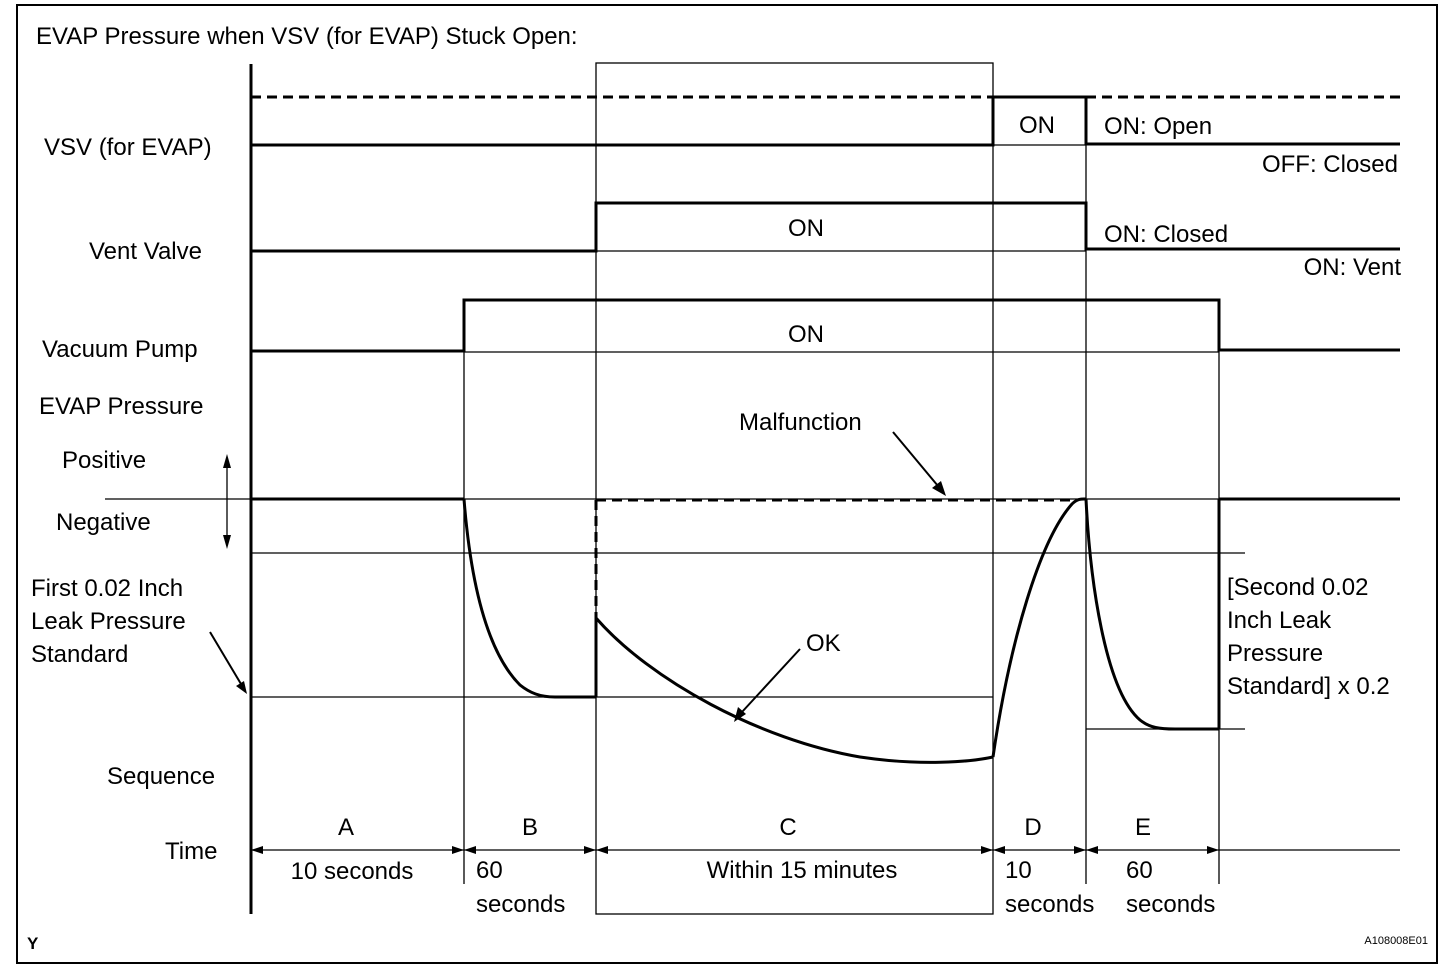 The height and width of the screenshot is (978, 1456). Describe the element at coordinates (121, 406) in the screenshot. I see `evap-pressure-row-label: EVAP Pressure` at that location.